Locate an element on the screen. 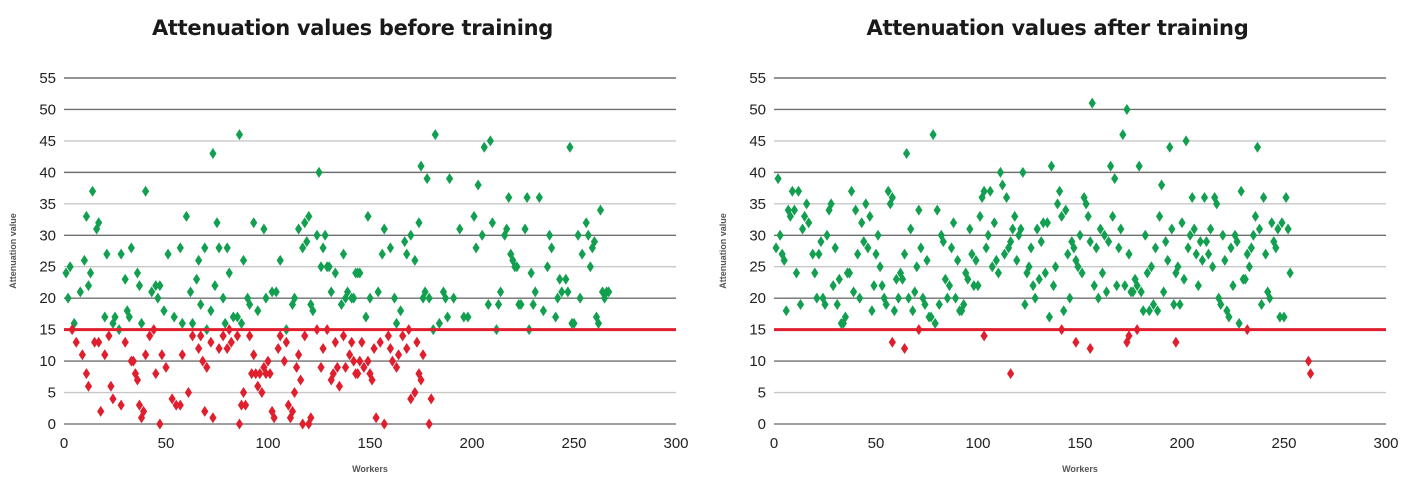 This screenshot has width=1410, height=481. y-tick-label: 10 is located at coordinates (757, 361).